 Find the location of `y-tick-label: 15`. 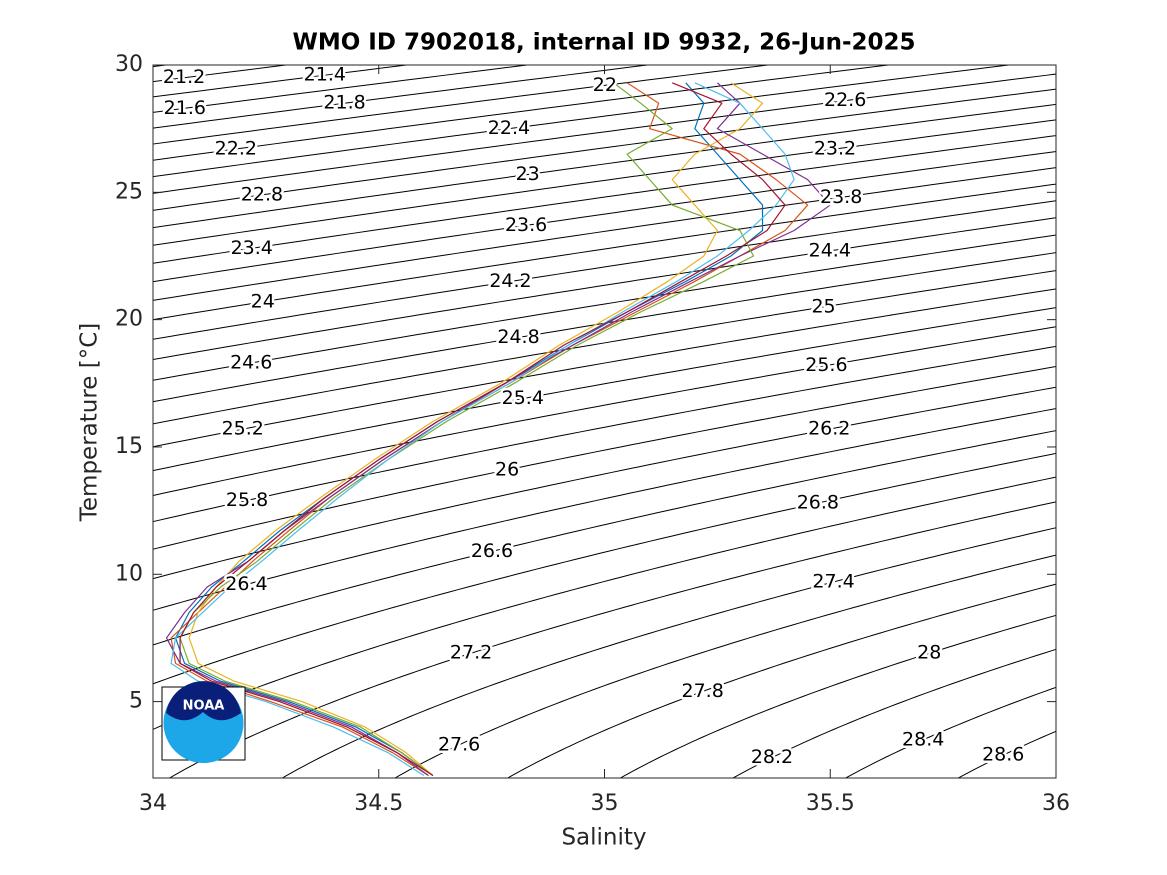

y-tick-label: 15 is located at coordinates (129, 446).